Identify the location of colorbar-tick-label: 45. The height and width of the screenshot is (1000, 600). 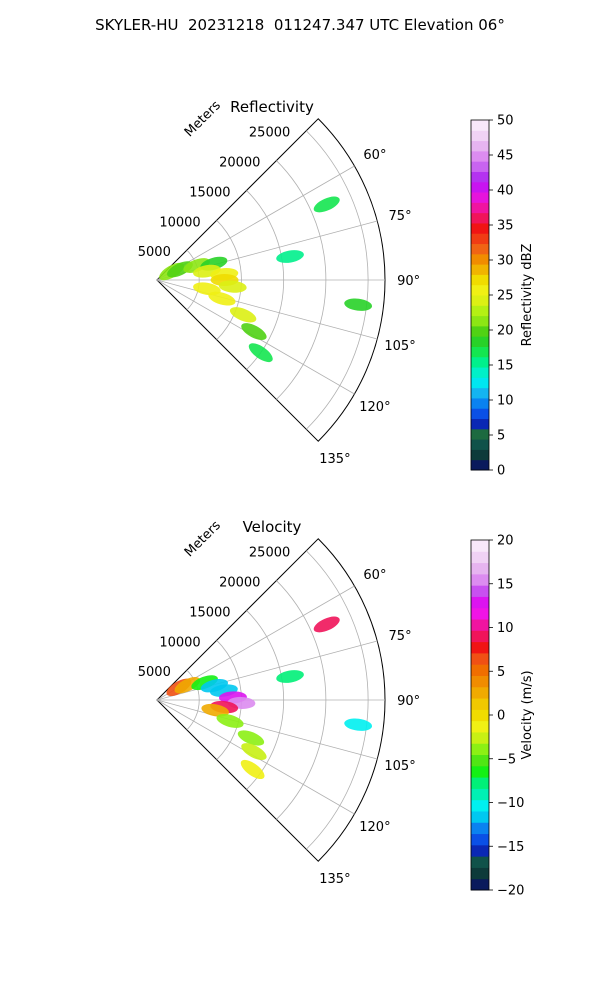
(505, 156).